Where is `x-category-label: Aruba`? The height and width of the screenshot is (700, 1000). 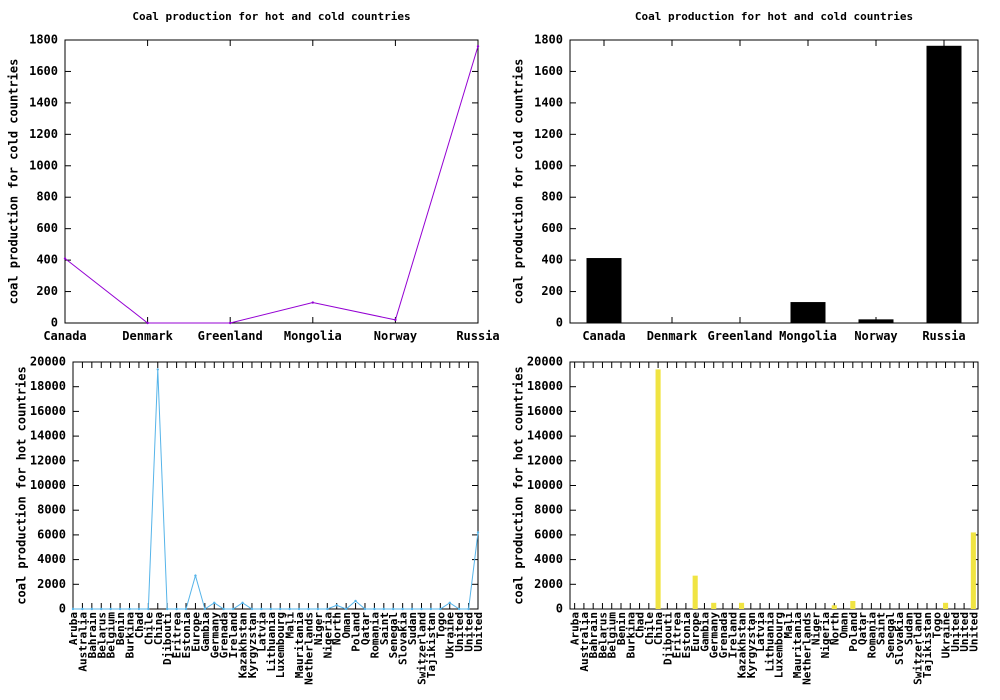
x-category-label: Aruba is located at coordinates (73, 628).